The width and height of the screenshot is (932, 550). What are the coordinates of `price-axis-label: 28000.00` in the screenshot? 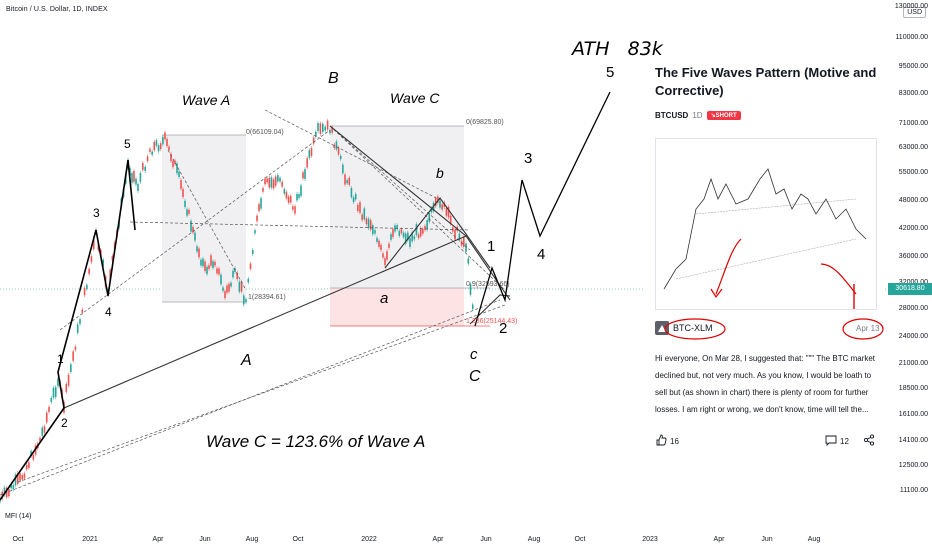 It's located at (913, 308).